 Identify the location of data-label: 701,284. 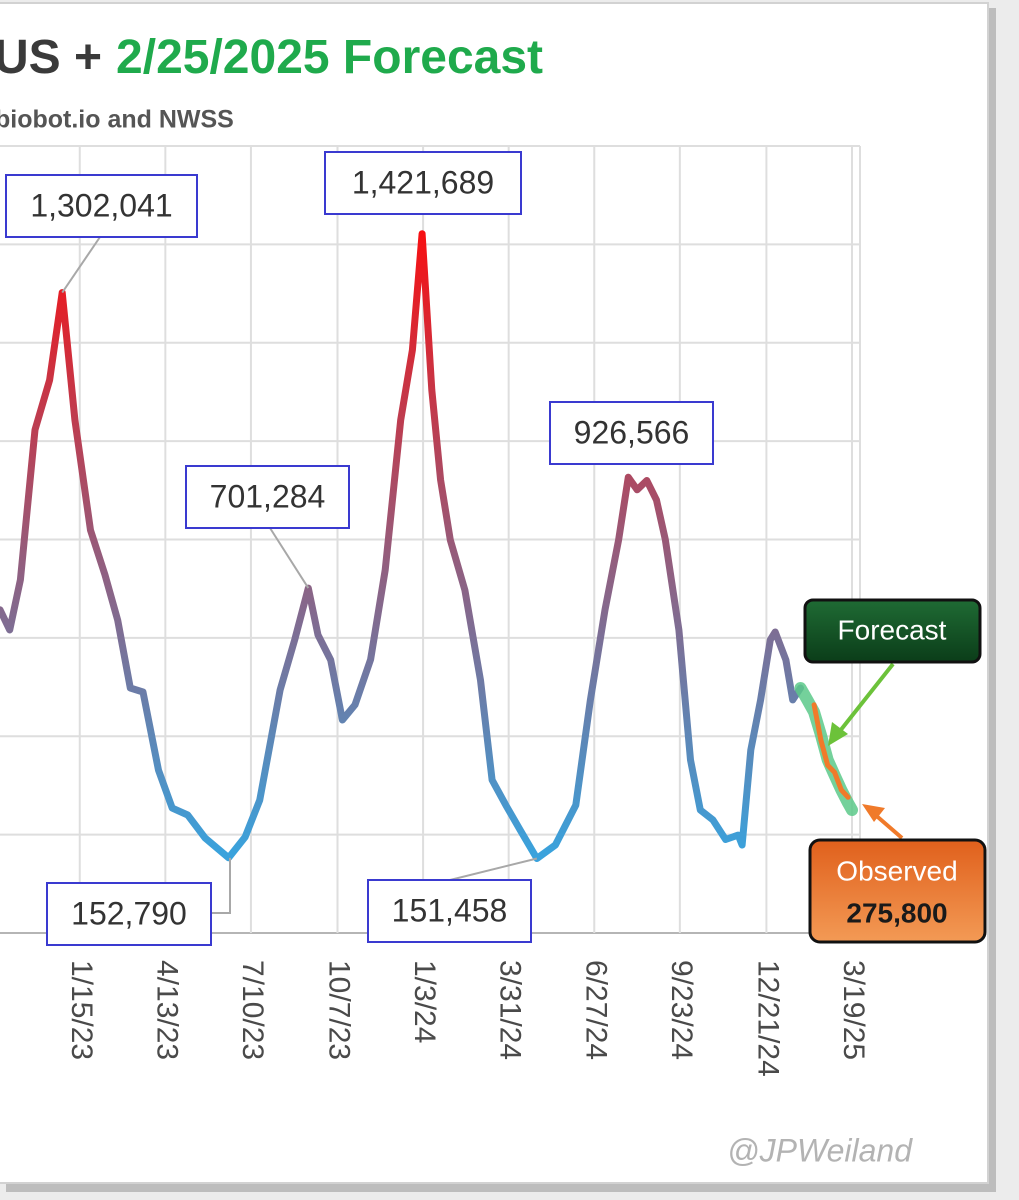
(268, 496).